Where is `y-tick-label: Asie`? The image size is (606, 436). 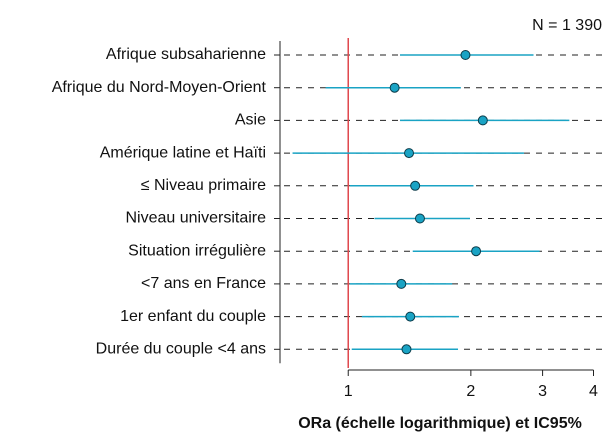 y-tick-label: Asie is located at coordinates (250, 120).